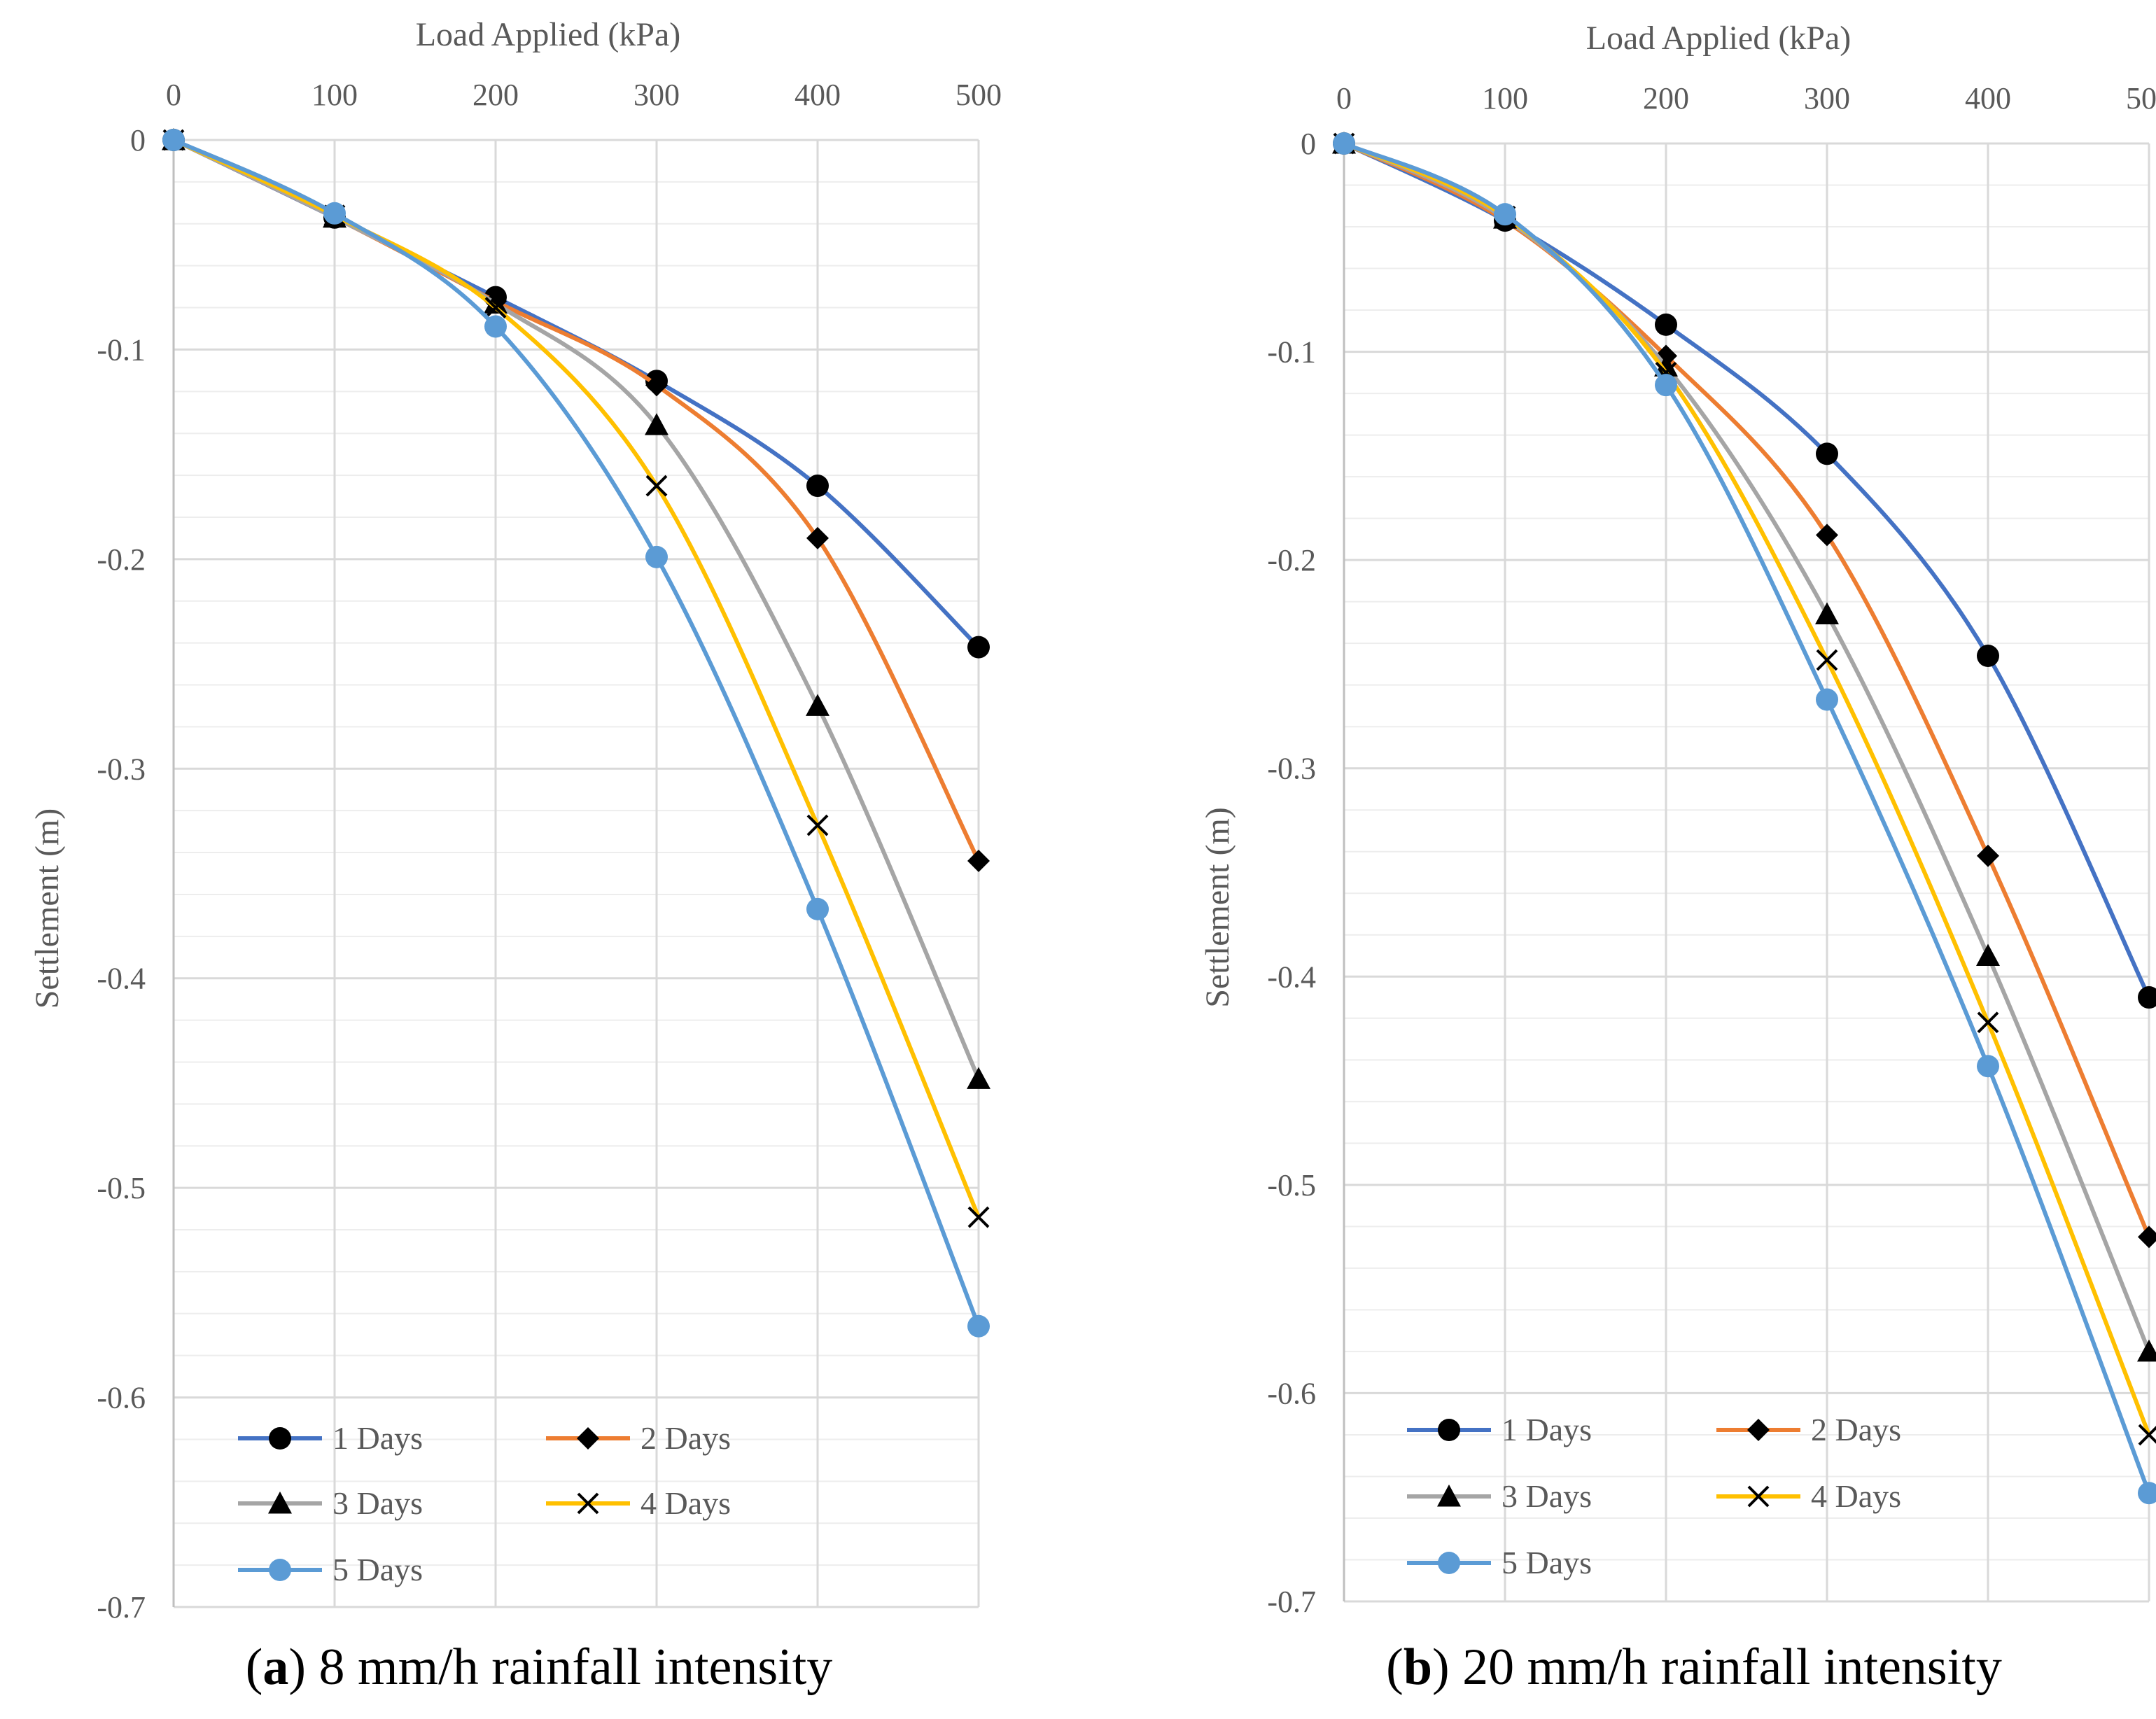 The image size is (2156, 1719). I want to click on x-tick-label: 400, so click(1988, 98).